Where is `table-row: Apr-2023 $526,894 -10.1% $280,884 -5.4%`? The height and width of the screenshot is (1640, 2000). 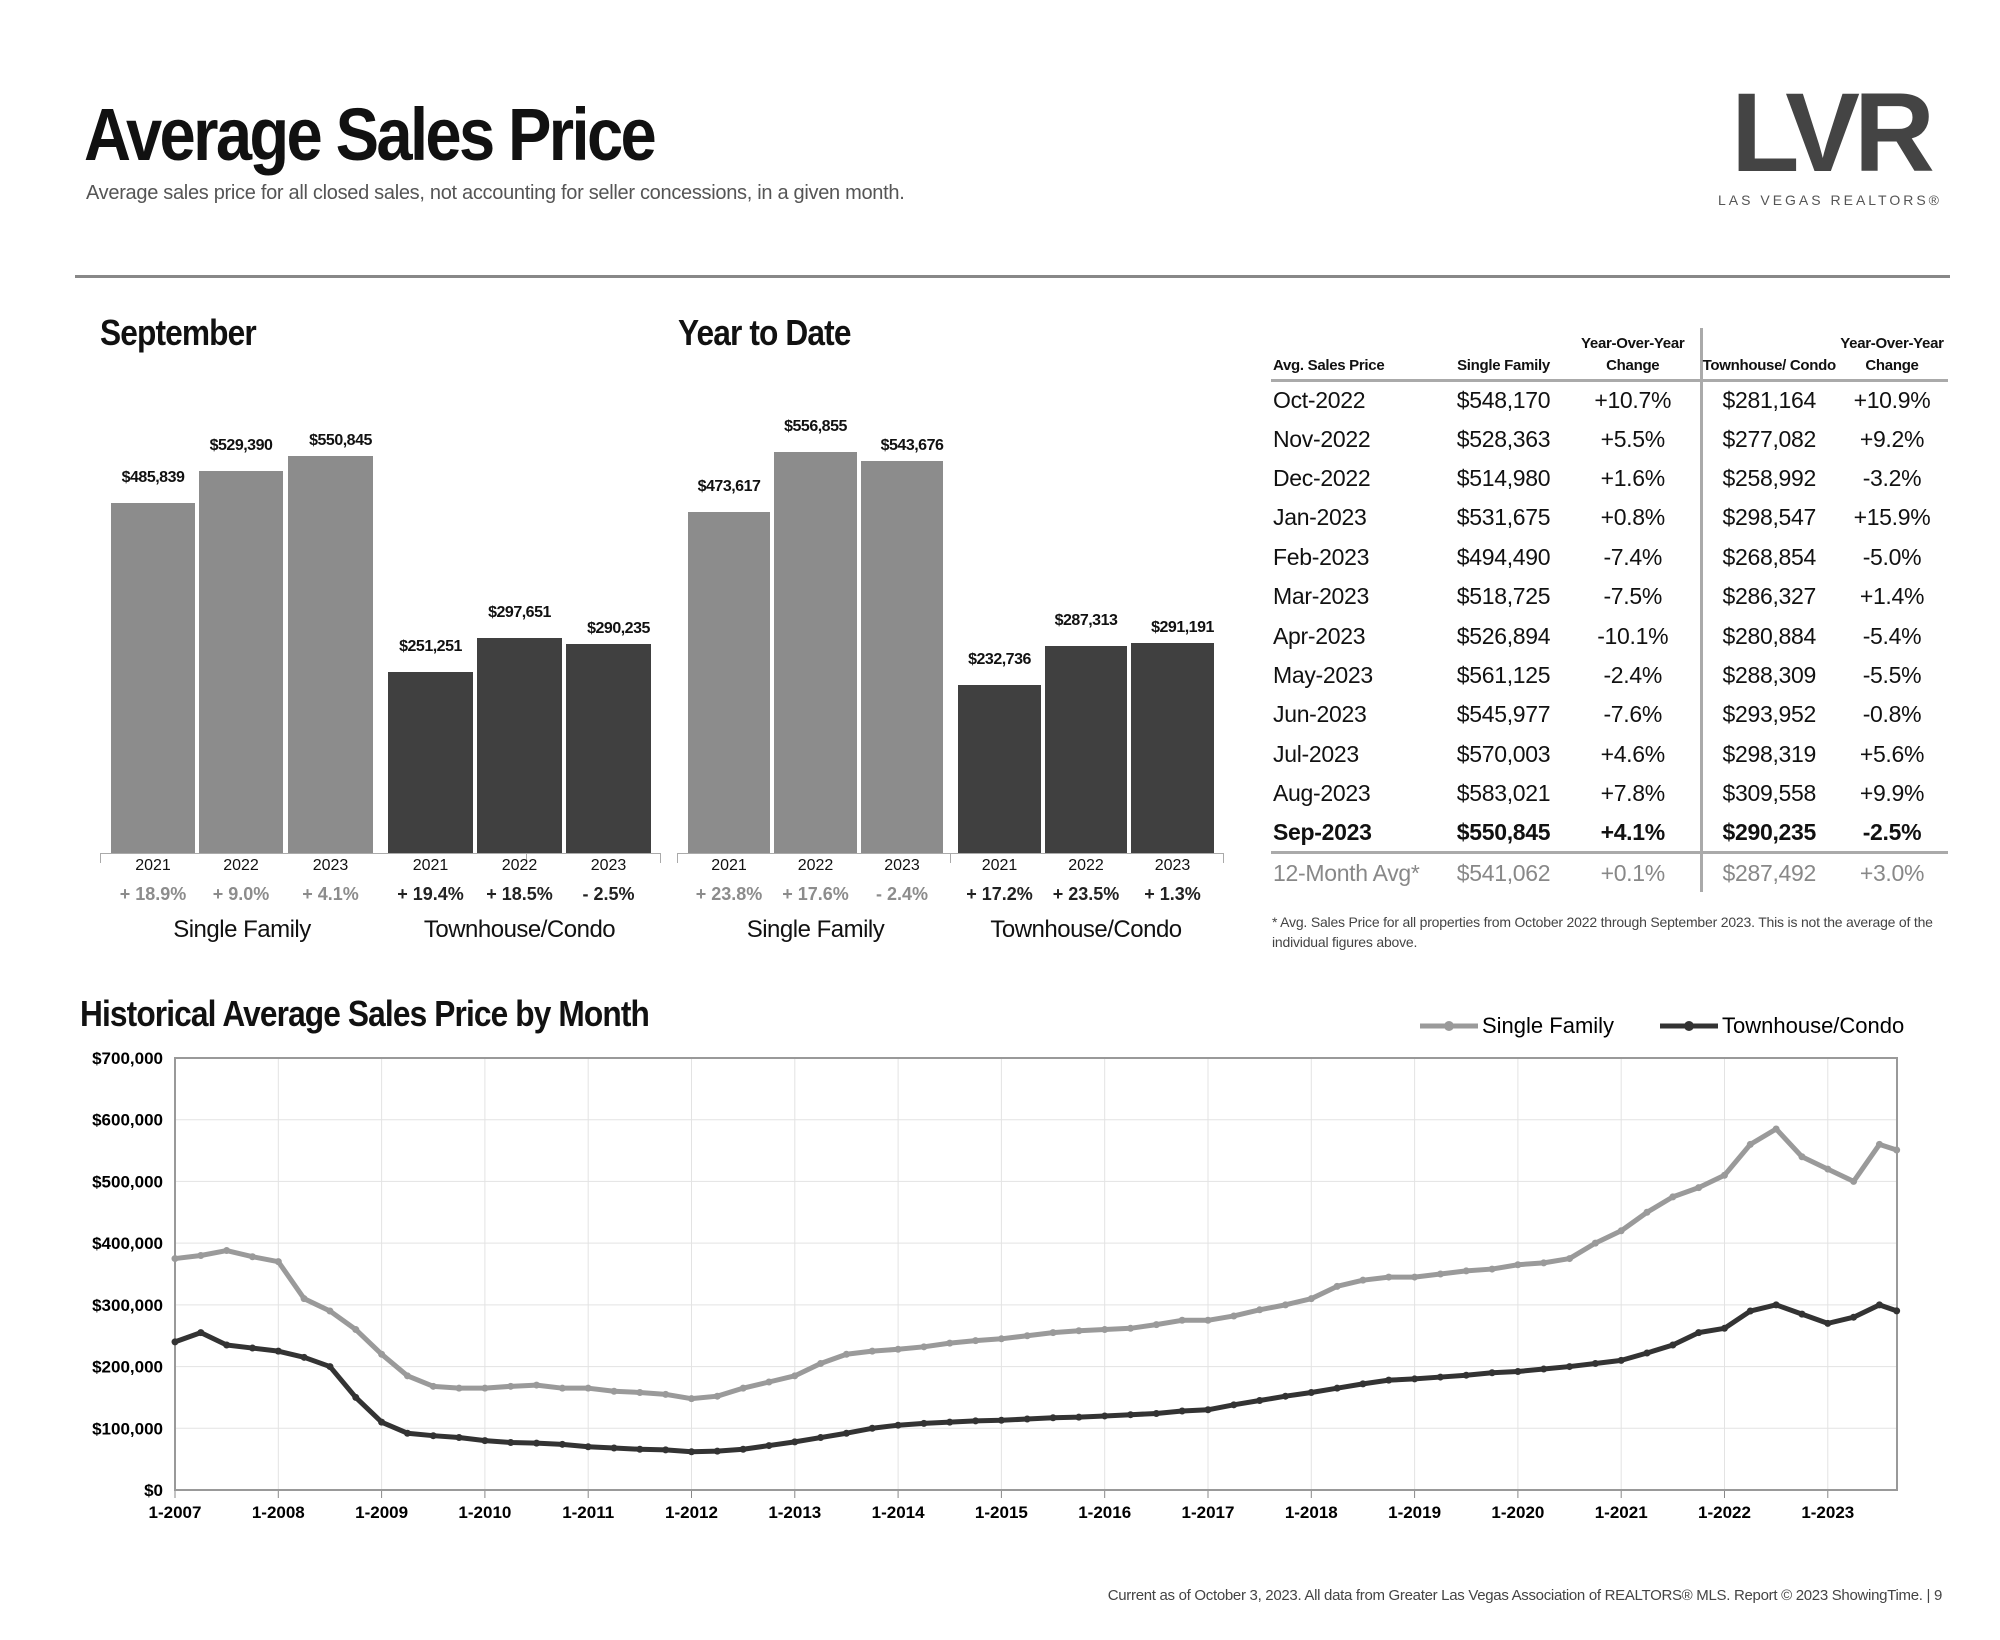
table-row: Apr-2023 $526,894 -10.1% $280,884 -5.4% is located at coordinates (1609, 636).